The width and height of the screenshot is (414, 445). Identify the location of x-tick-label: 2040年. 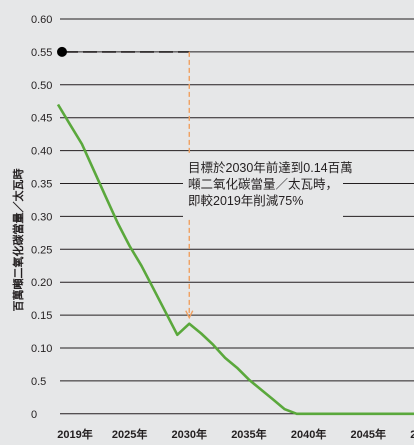
(308, 434).